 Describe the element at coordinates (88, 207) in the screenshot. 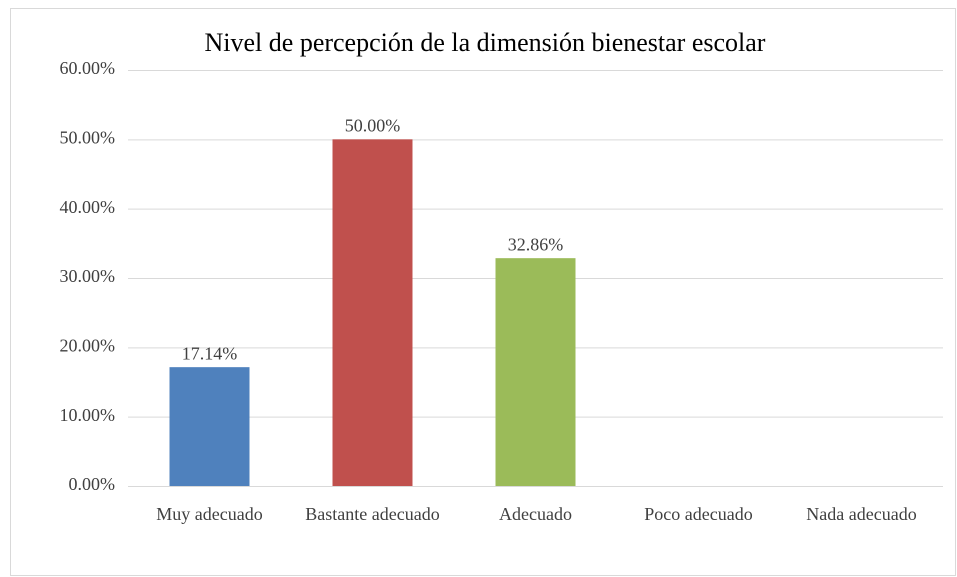

I see `y-tick-label: 40.00%` at that location.